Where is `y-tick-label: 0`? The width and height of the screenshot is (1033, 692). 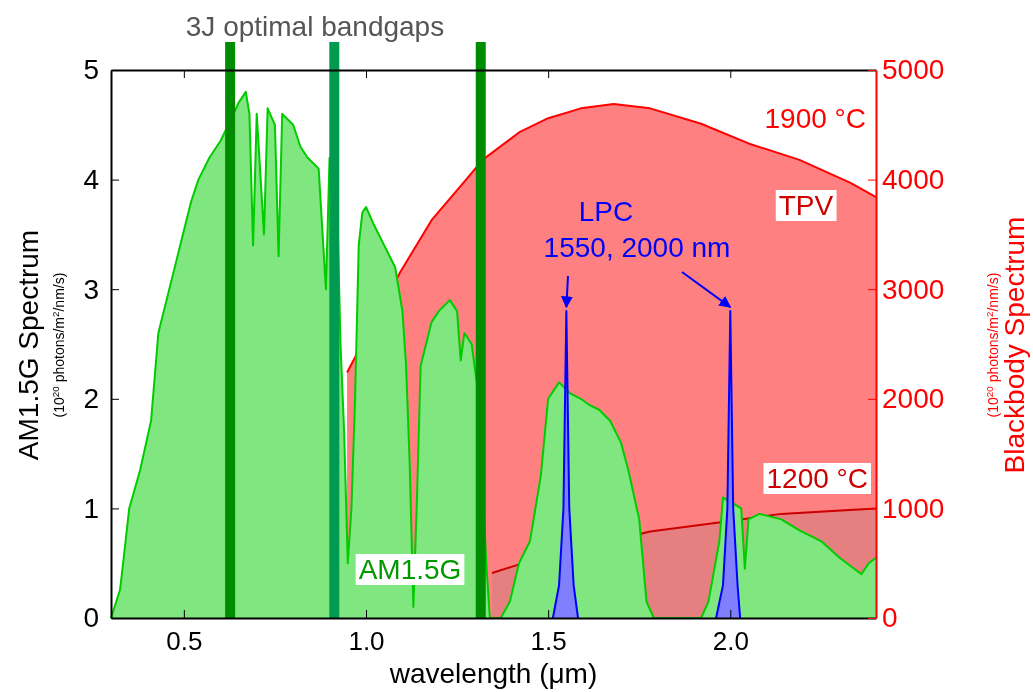 y-tick-label: 0 is located at coordinates (91, 618).